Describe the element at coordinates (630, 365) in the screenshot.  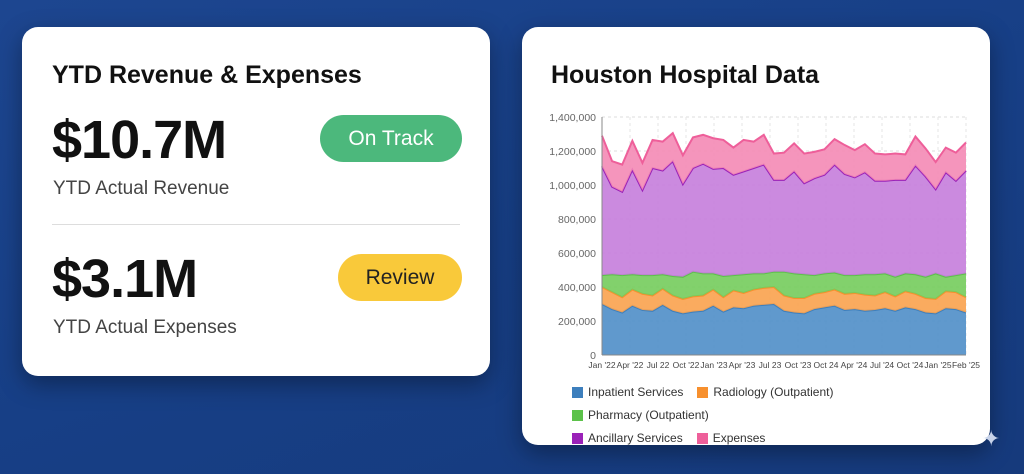
I see `x-tick-label: Apr '22` at that location.